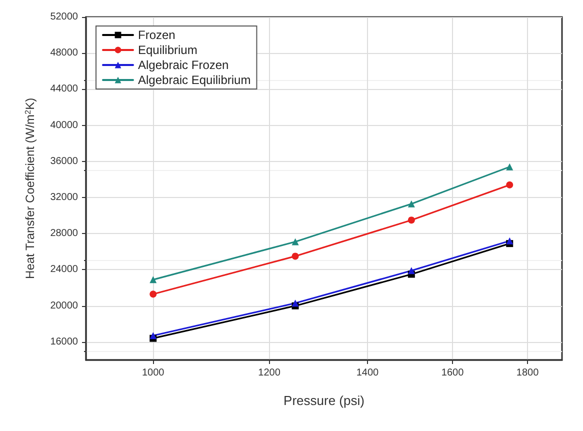 The image size is (583, 431). Describe the element at coordinates (157, 35) in the screenshot. I see `legend-label: Frozen` at that location.